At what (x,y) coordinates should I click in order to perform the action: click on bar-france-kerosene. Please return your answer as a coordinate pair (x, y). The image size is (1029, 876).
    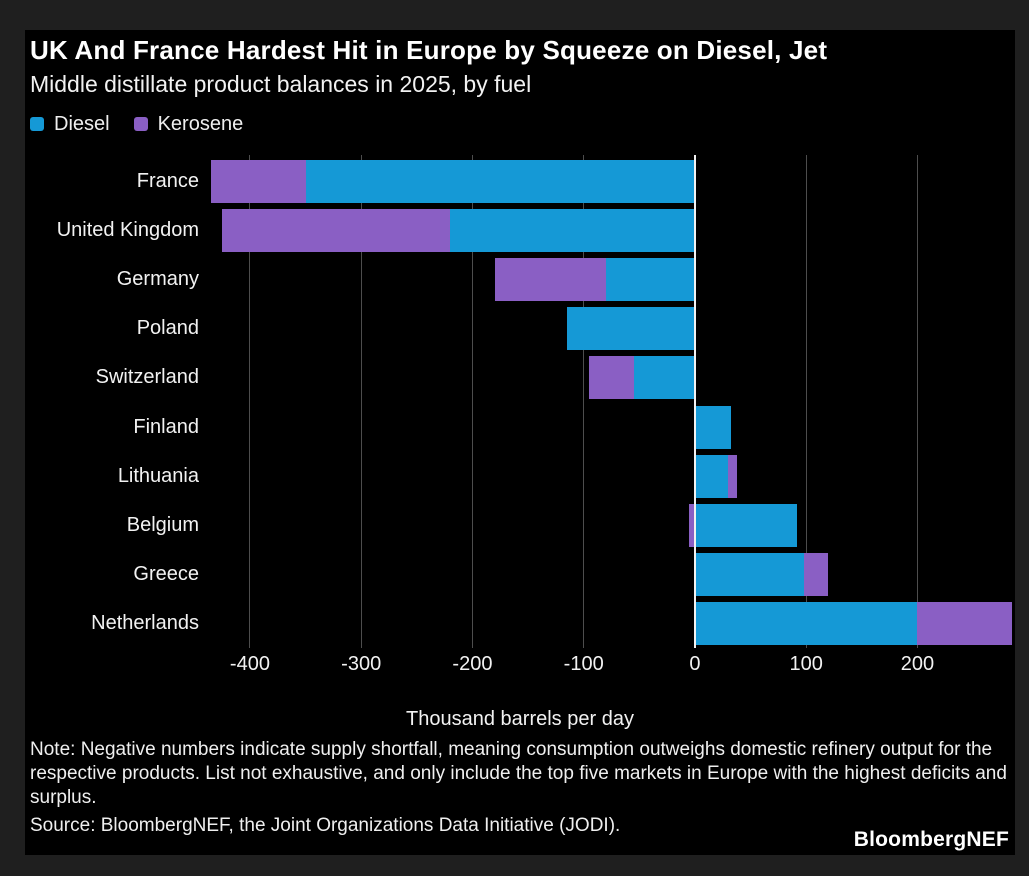
    Looking at the image, I should click on (258, 181).